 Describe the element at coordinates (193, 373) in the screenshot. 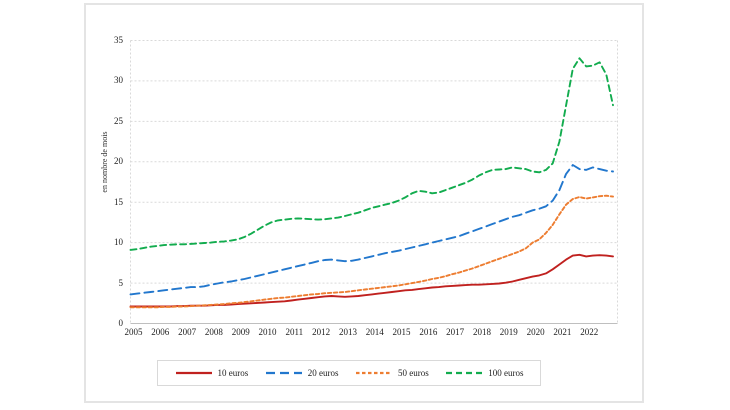

I see `legend-swatch-10-euros` at that location.